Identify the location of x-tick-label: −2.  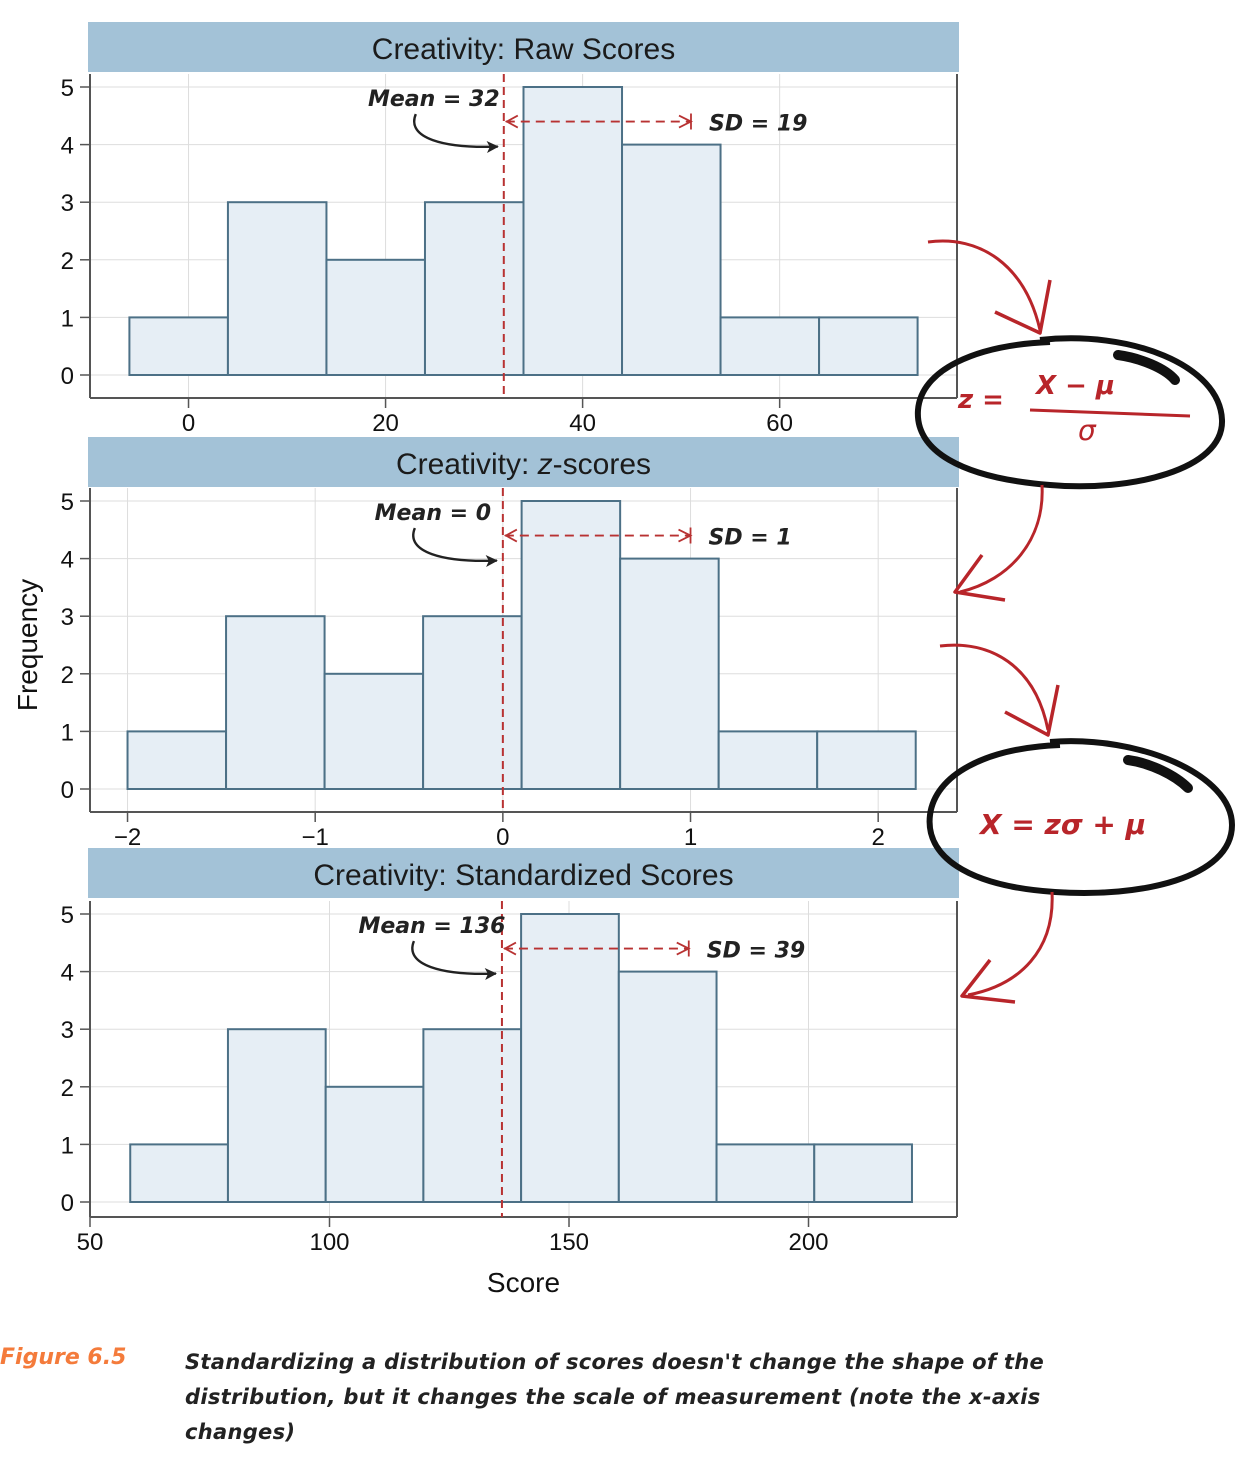
(127, 837).